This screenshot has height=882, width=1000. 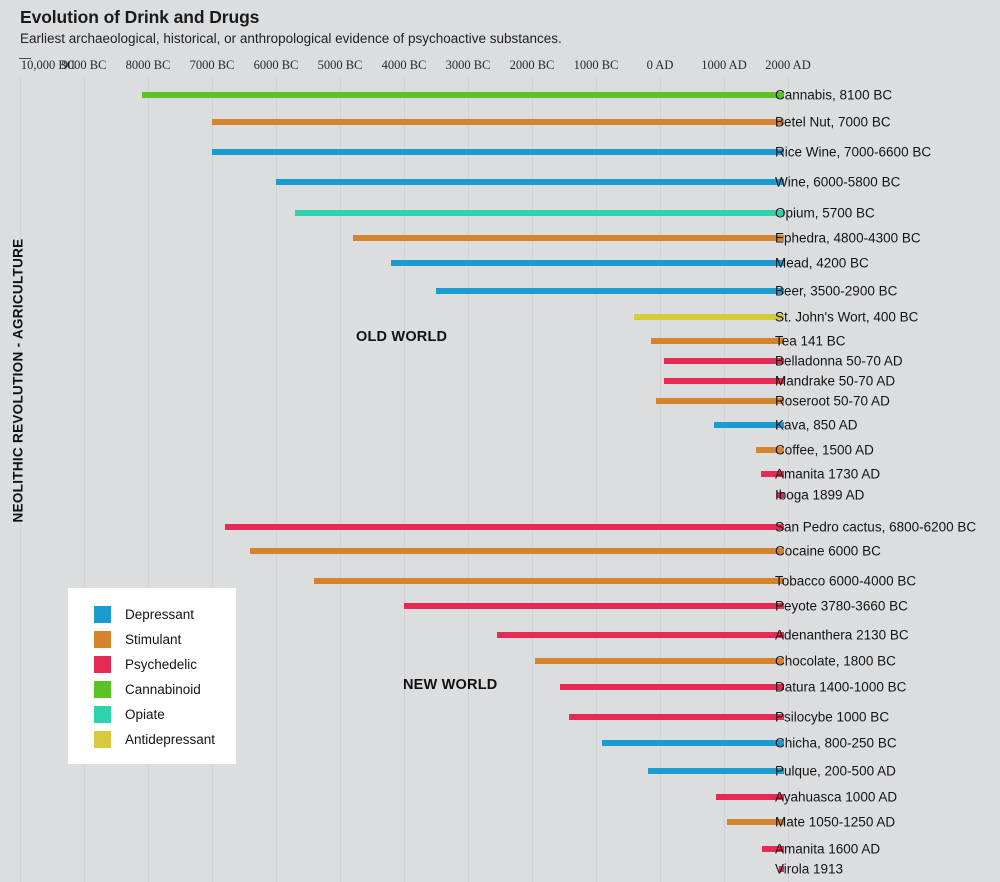 I want to click on timeline-bar-label: Opium, 5700 BC, so click(x=825, y=213).